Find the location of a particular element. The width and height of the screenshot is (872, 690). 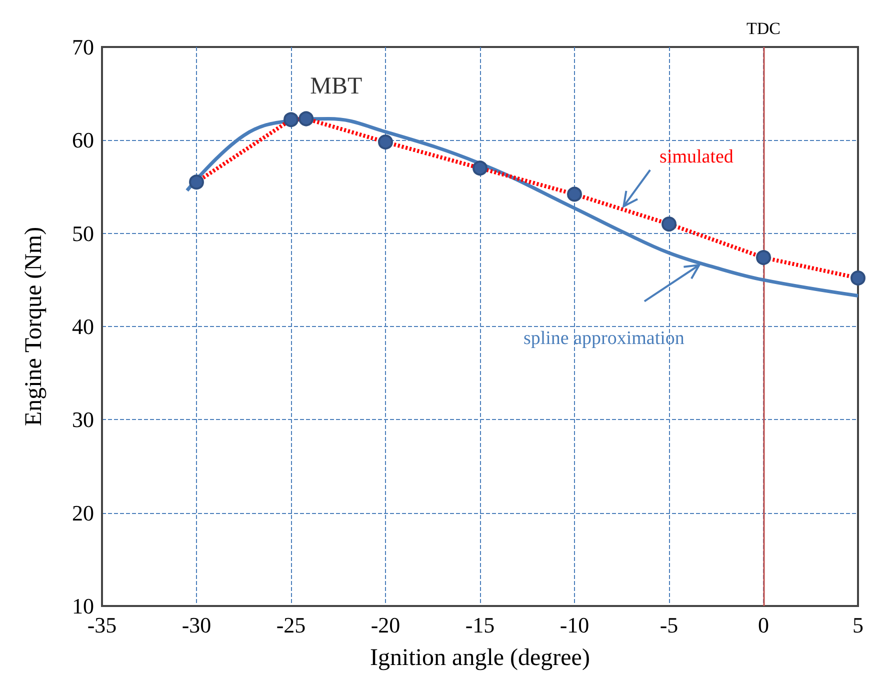

x-tick-label: -30 is located at coordinates (197, 625).